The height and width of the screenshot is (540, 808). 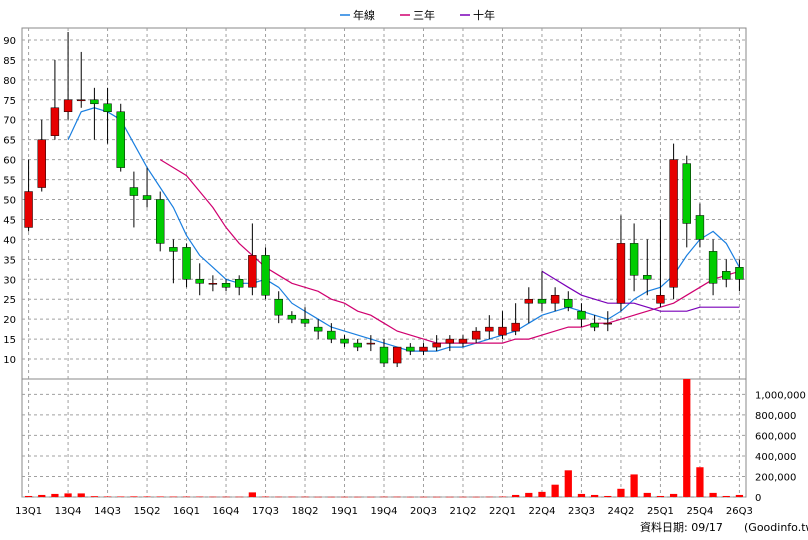 What do you see at coordinates (776, 527) in the screenshot?
I see `footer-source: (Goodinfo.tw)` at bounding box center [776, 527].